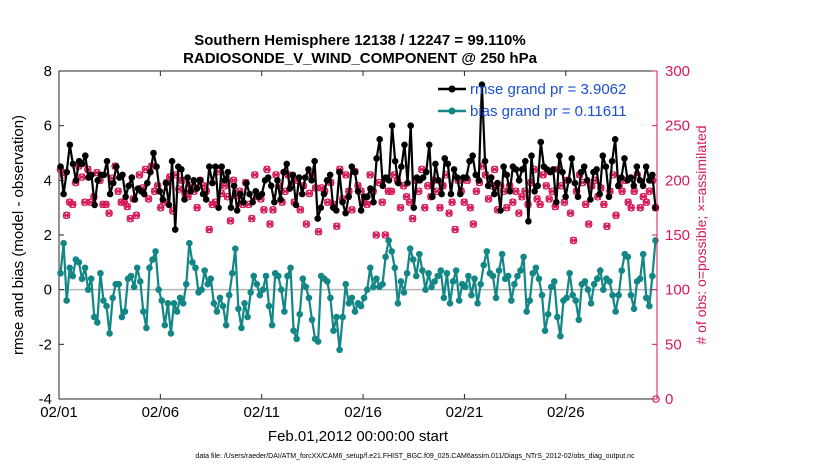 The width and height of the screenshot is (830, 470). What do you see at coordinates (48, 235) in the screenshot?
I see `y-tick-label: 2` at bounding box center [48, 235].